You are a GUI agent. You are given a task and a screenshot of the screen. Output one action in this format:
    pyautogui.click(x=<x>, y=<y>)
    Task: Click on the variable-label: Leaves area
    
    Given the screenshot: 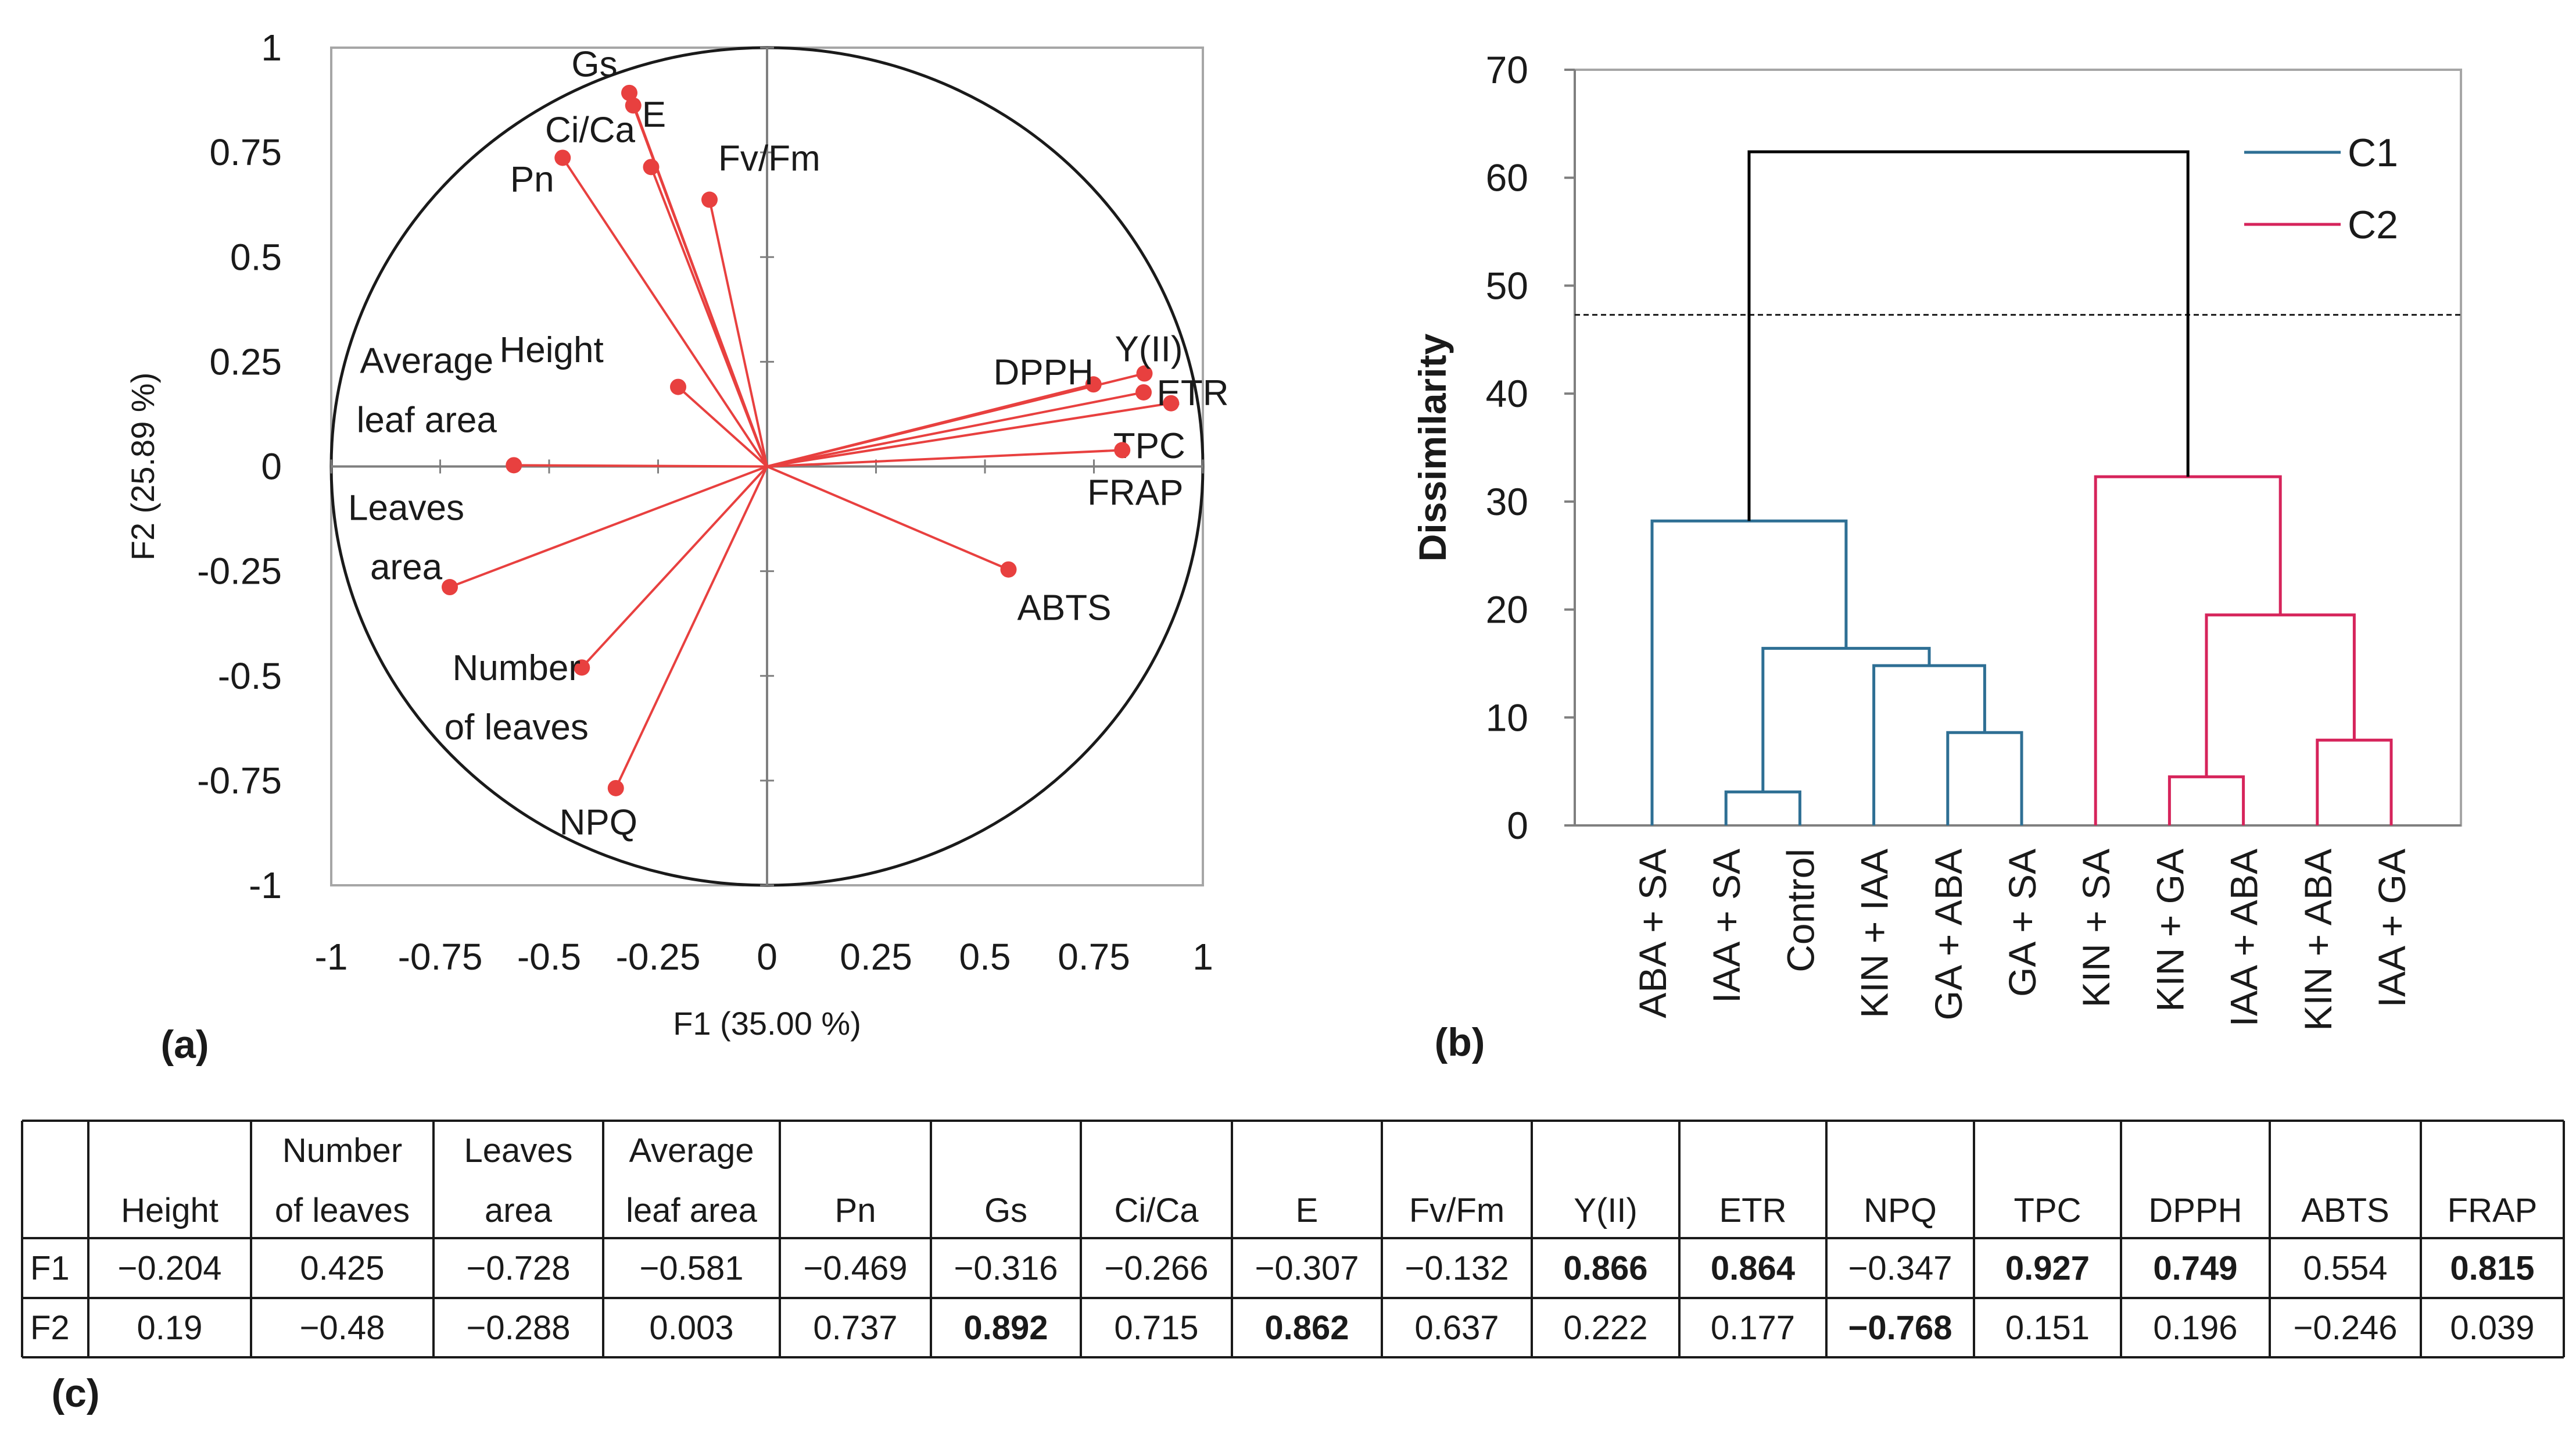 What is the action you would take?
    pyautogui.click(x=406, y=538)
    